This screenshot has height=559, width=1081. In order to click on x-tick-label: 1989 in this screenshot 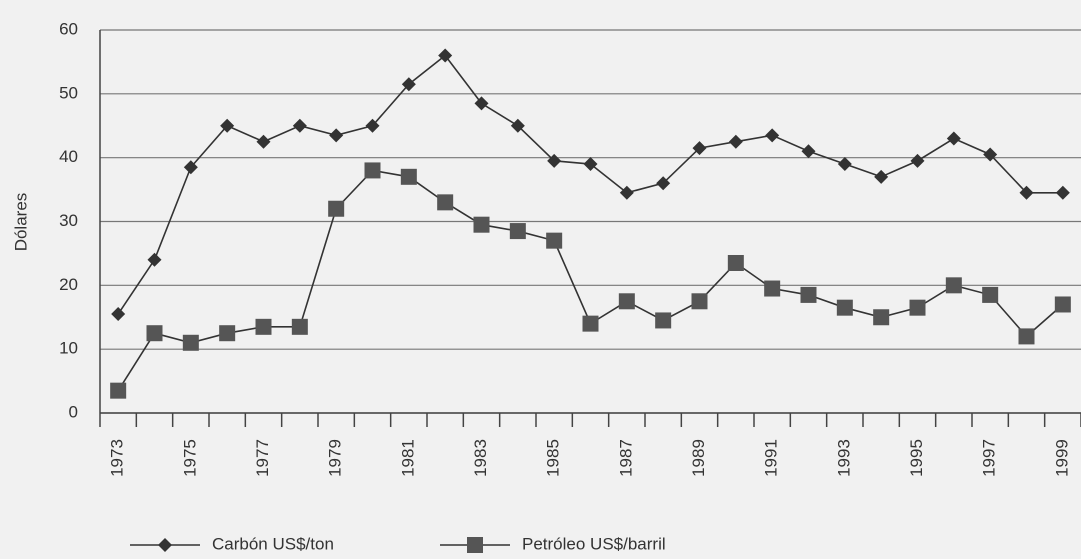, I will do `click(698, 458)`.